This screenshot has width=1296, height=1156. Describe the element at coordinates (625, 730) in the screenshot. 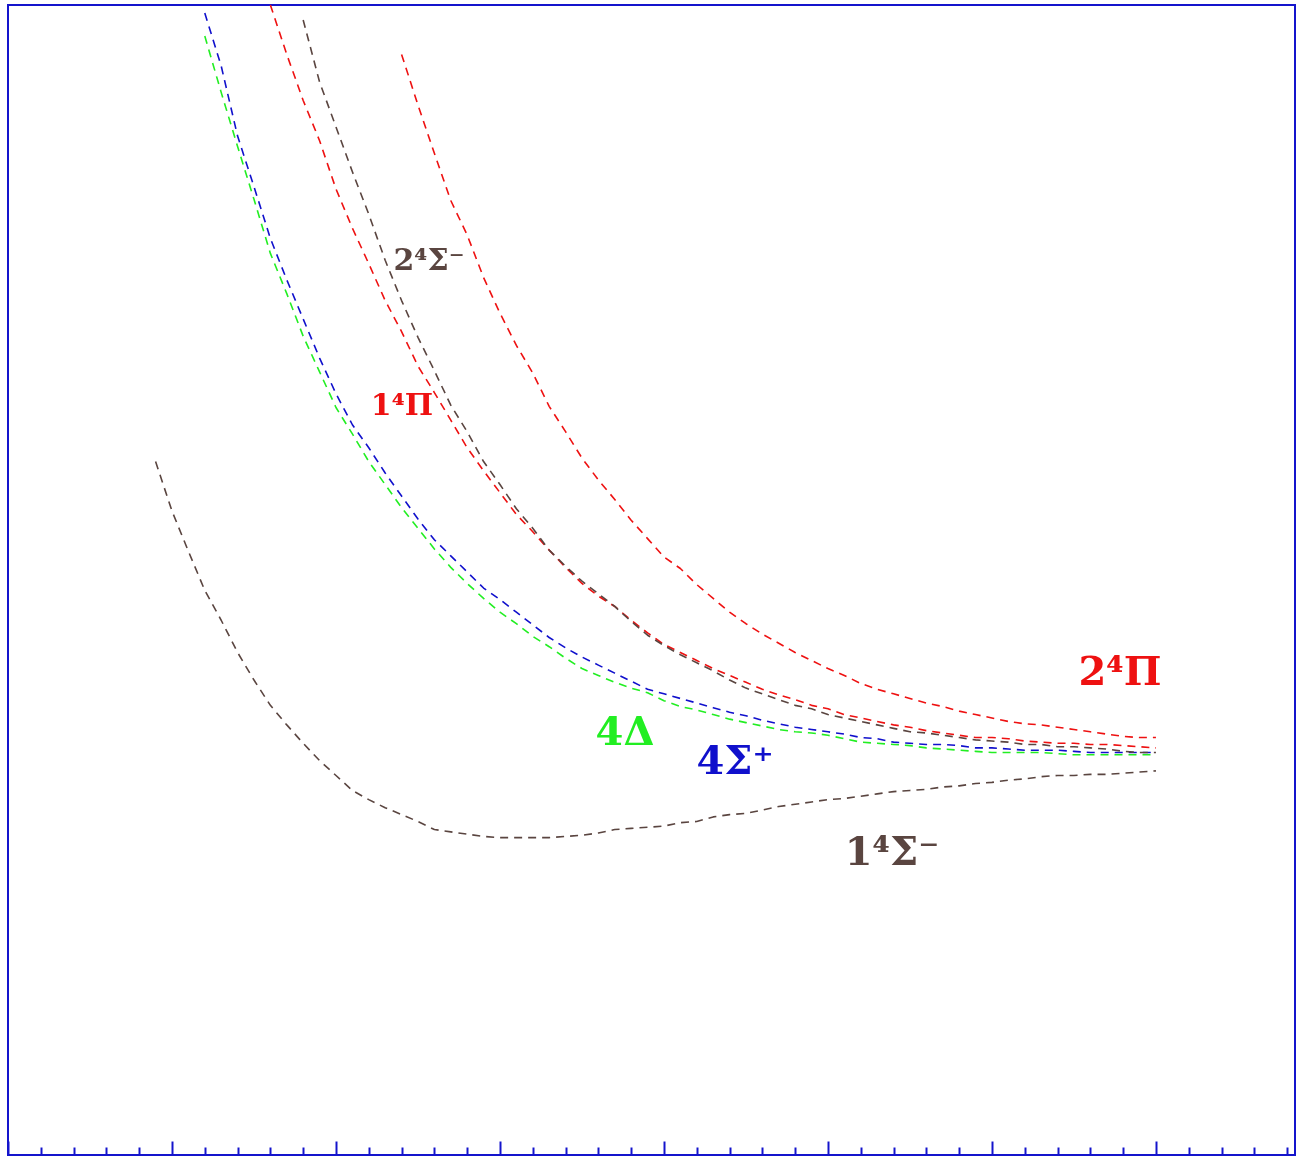

I see `series-label: 4Δ` at that location.